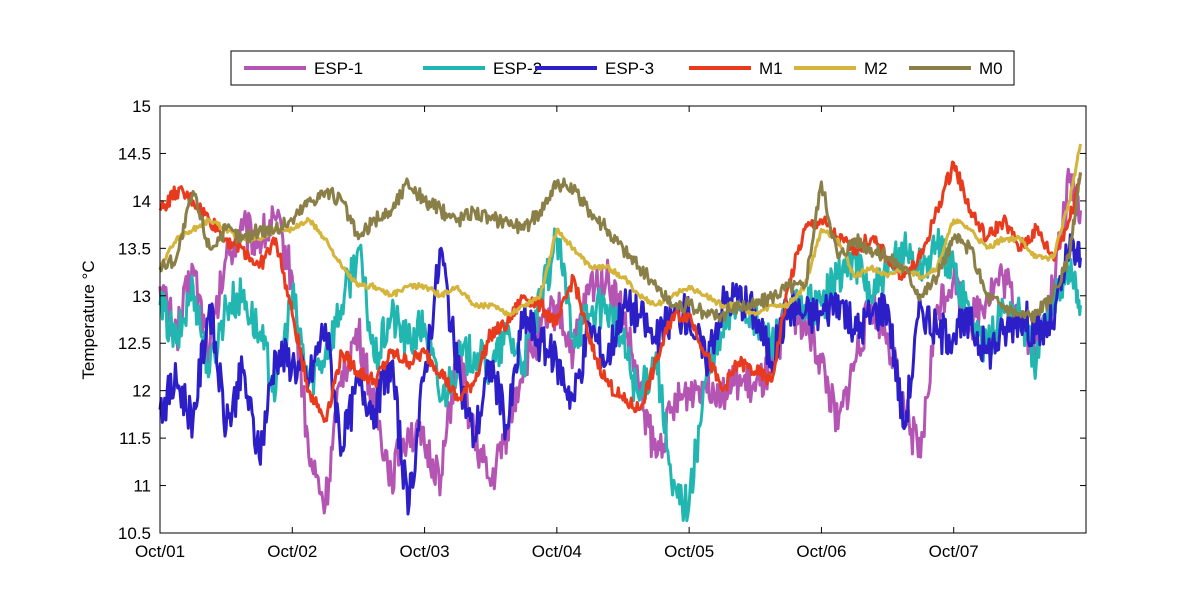  What do you see at coordinates (689, 551) in the screenshot?
I see `x-tick-label: Oct/05` at bounding box center [689, 551].